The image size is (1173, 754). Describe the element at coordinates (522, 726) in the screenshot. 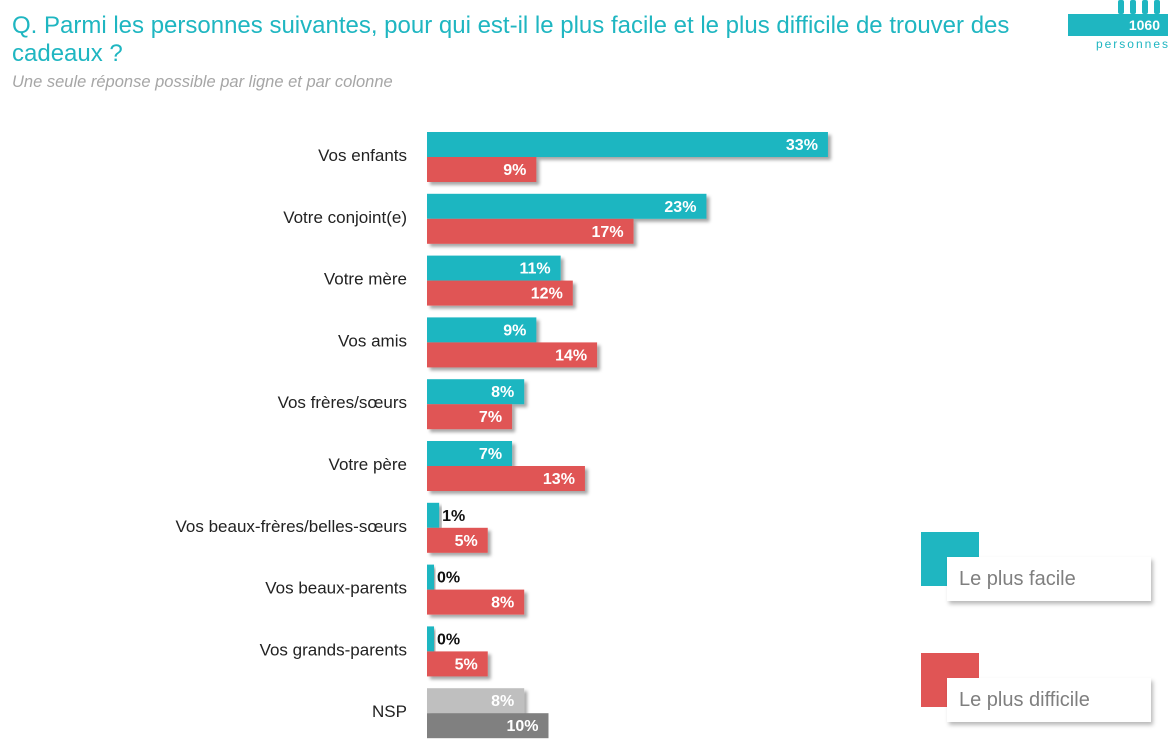

I see `data-label-difficile: 10%` at that location.